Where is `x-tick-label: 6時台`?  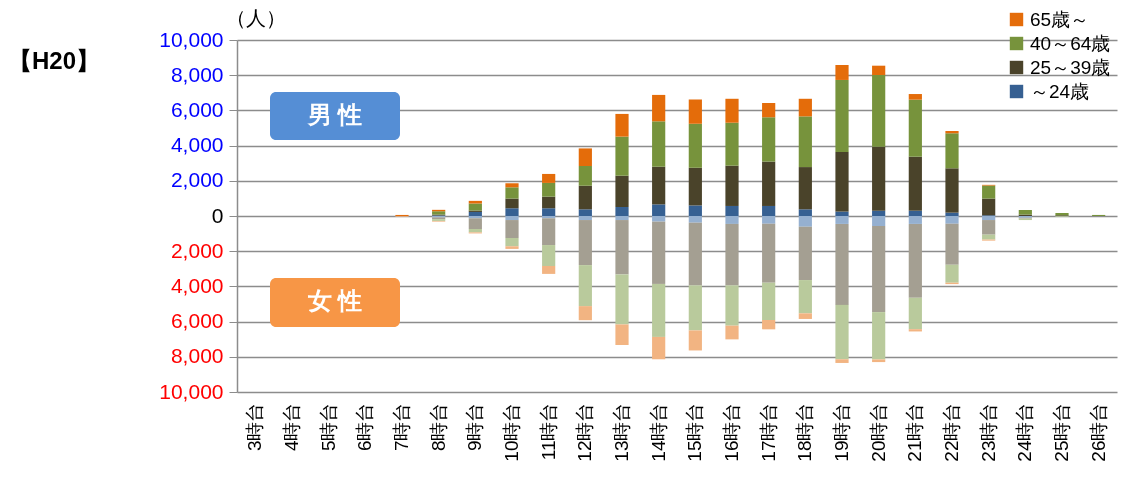
x-tick-label: 6時台 is located at coordinates (365, 427).